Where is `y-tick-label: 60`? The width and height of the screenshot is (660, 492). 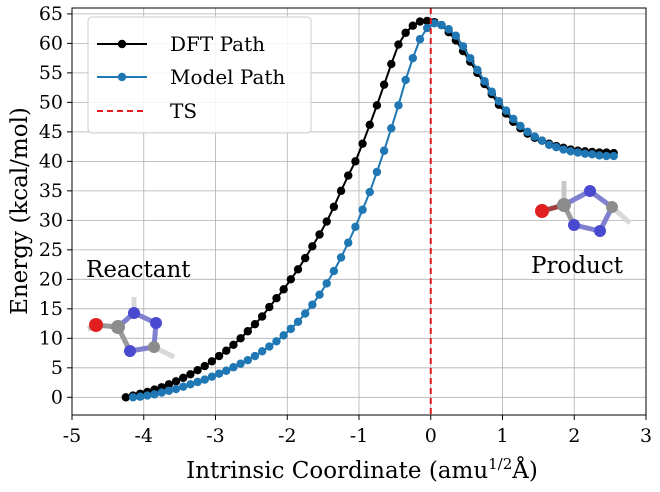 y-tick-label: 60 is located at coordinates (51, 43).